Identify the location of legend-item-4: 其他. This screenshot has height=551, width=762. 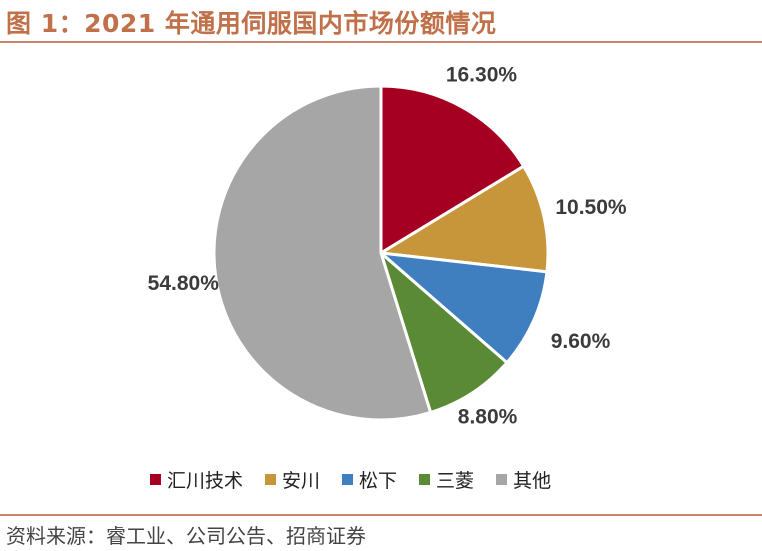
(523, 479).